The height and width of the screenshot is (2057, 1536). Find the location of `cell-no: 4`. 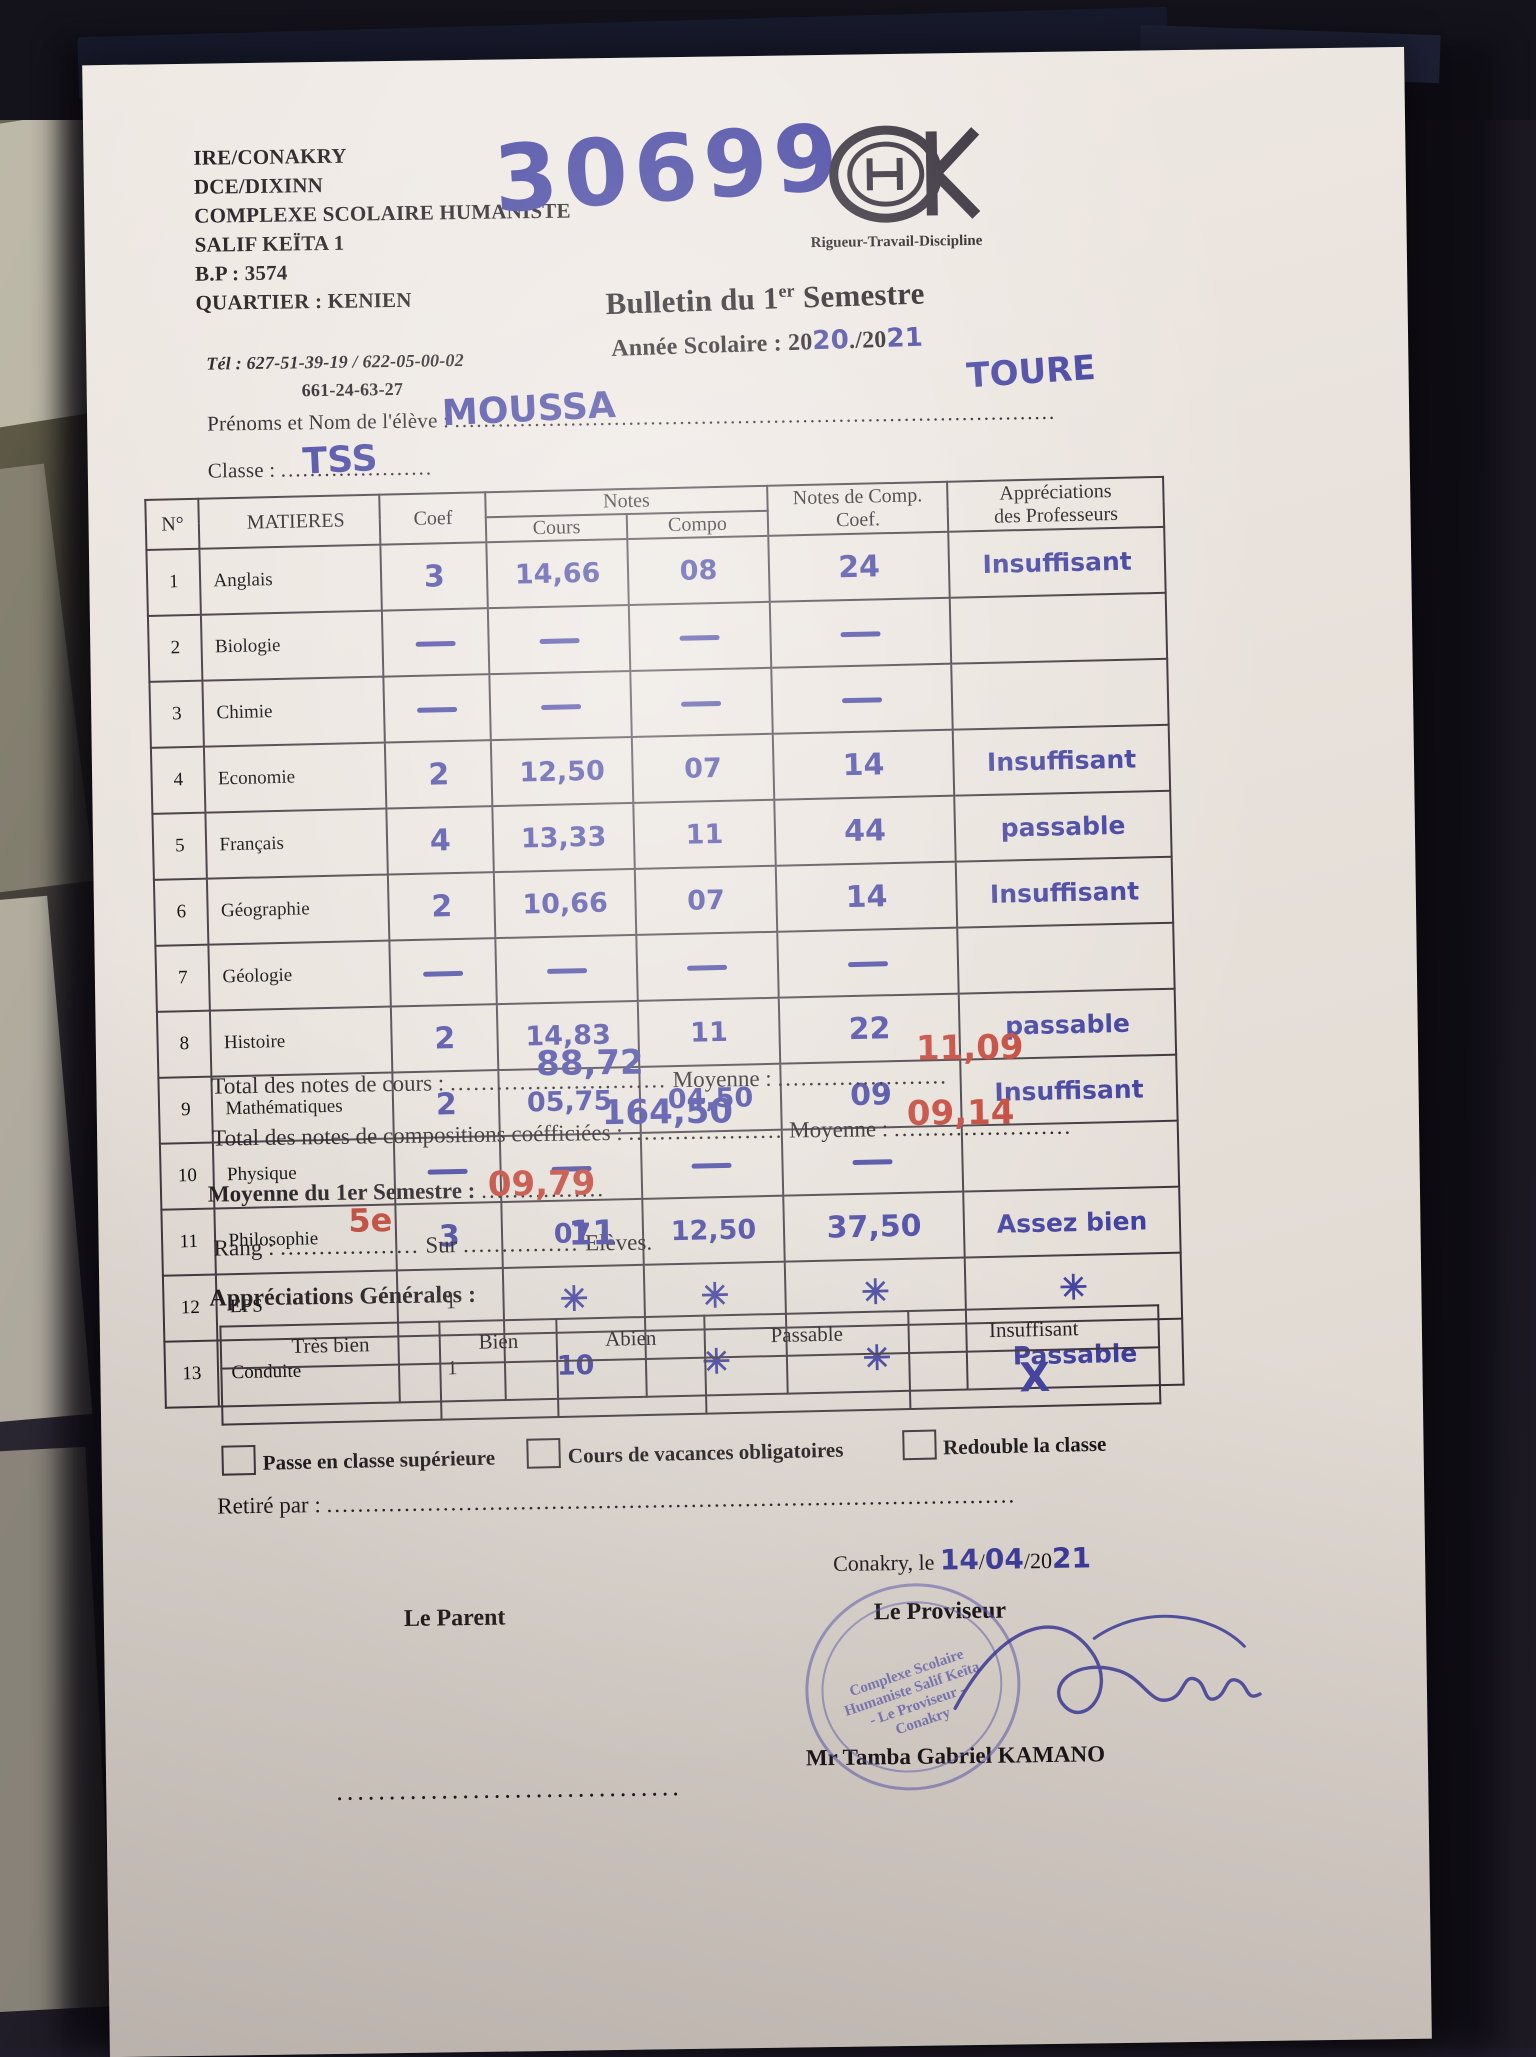

cell-no: 4 is located at coordinates (178, 780).